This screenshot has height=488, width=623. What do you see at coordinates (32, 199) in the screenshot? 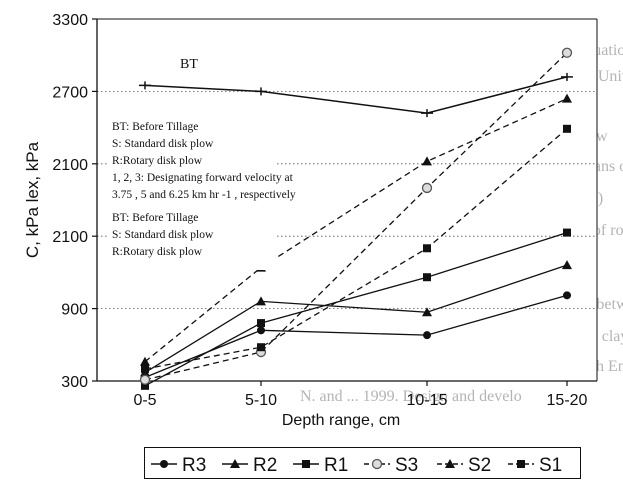
I see `y-axis-title: C, kPa lex, kPa` at bounding box center [32, 199].